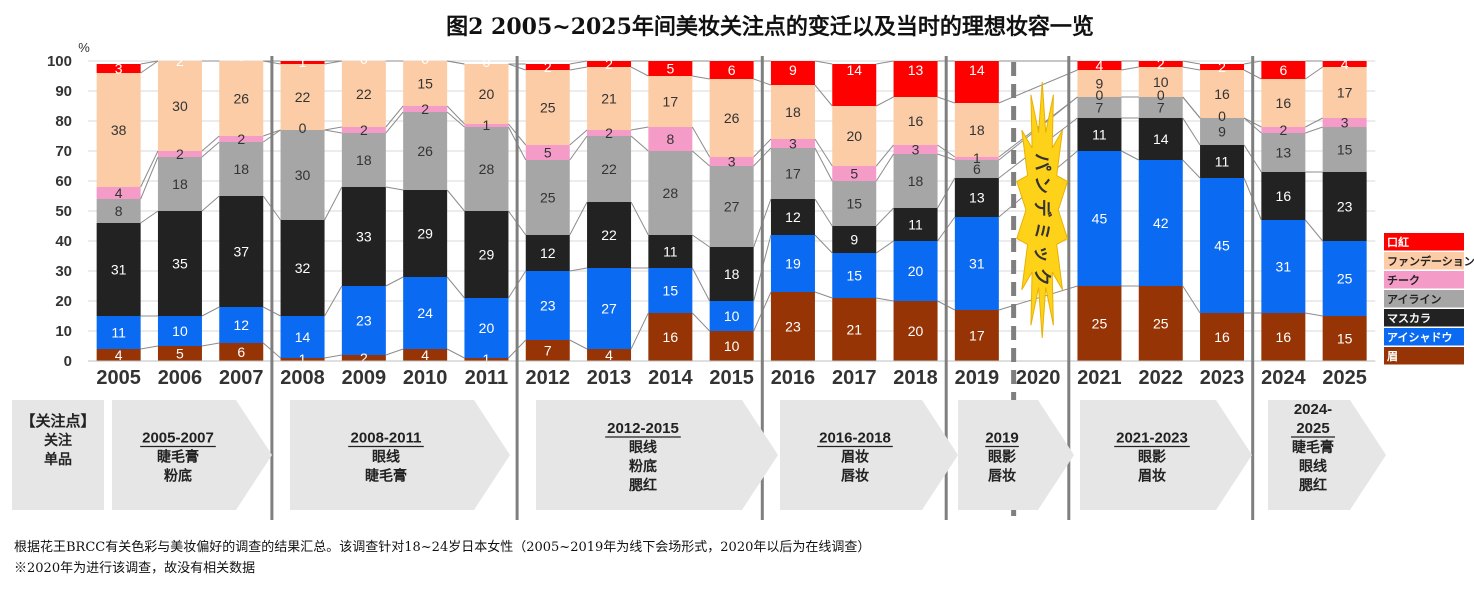 This screenshot has width=1474, height=594. What do you see at coordinates (178, 438) in the screenshot?
I see `period-range: 2005-2007` at bounding box center [178, 438].